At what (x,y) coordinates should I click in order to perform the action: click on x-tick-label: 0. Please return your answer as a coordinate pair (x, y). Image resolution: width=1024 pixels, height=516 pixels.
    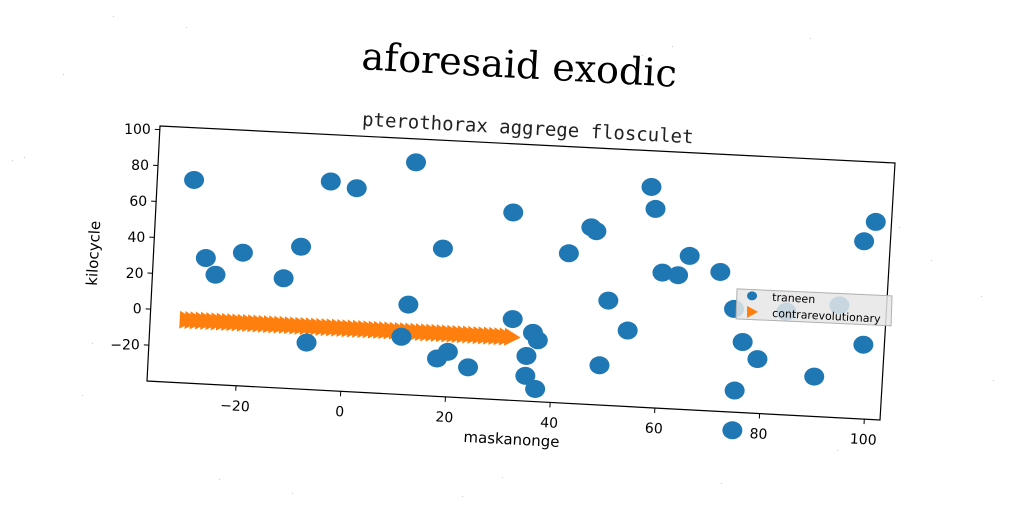
    Looking at the image, I should click on (340, 412).